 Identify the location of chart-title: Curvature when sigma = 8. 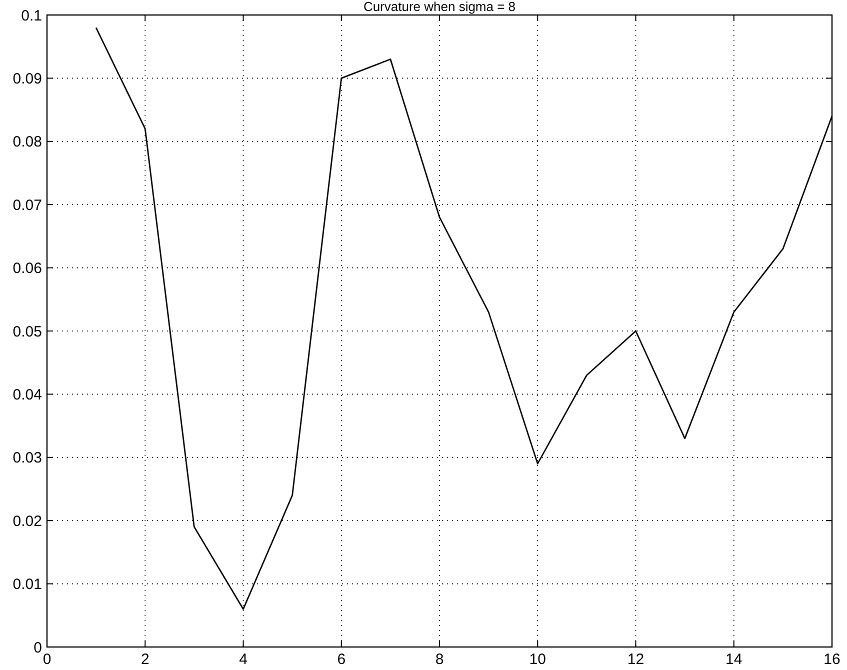
(439, 7).